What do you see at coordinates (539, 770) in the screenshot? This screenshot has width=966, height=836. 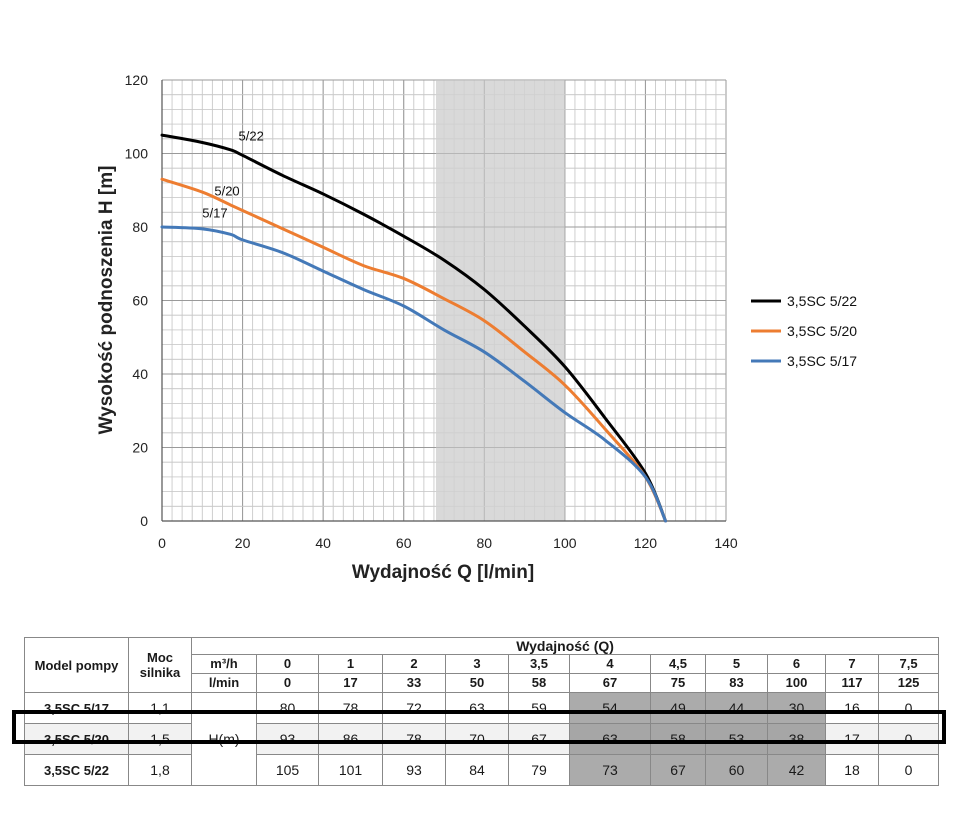 I see `head-value-cell: 79` at bounding box center [539, 770].